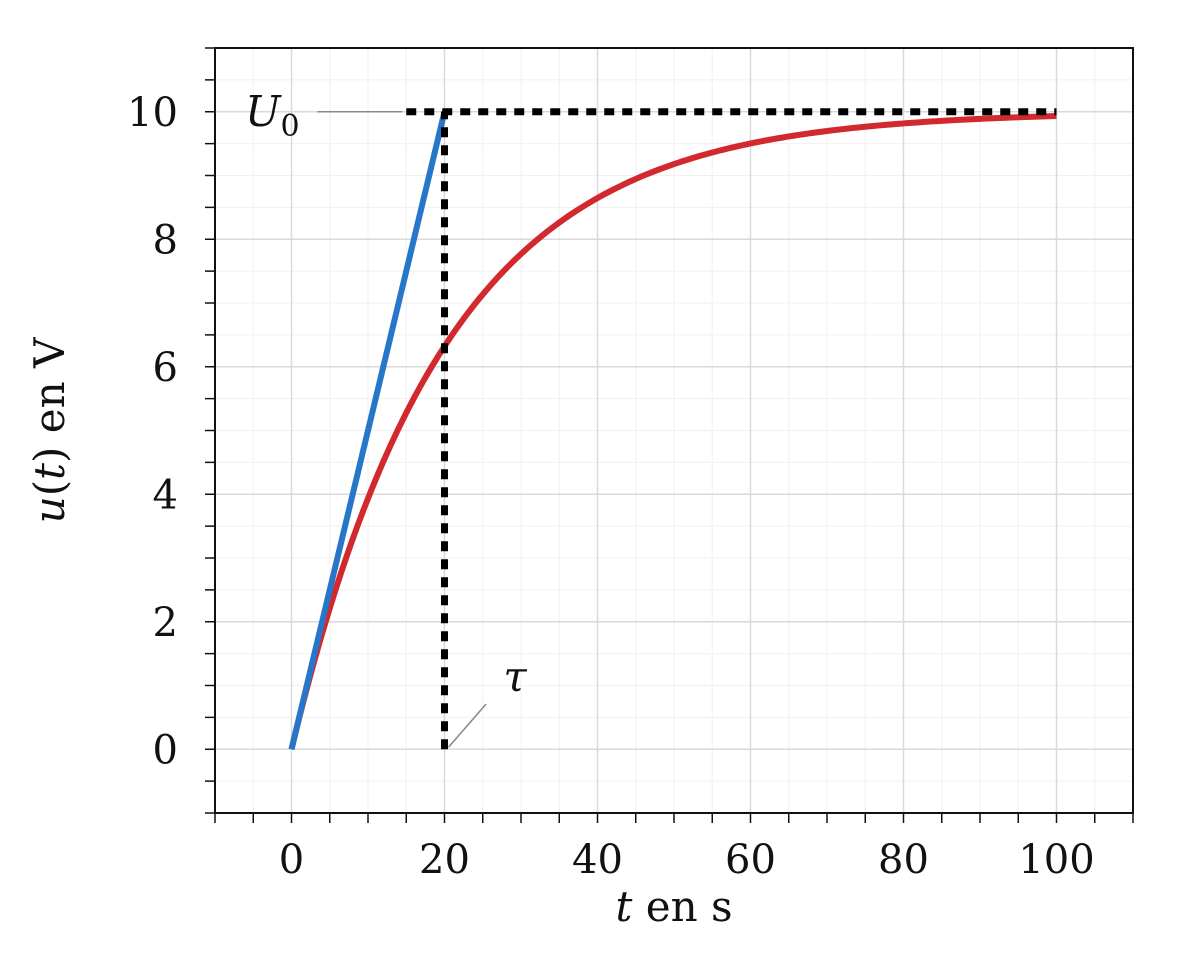 This screenshot has width=1190, height=958. I want to click on y-axis-label-close: ), so click(49, 455).